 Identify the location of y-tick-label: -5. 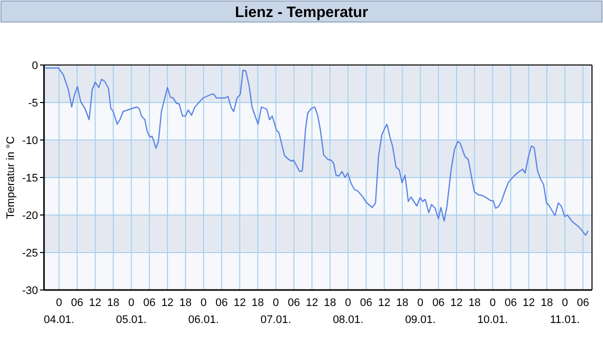
(33, 104).